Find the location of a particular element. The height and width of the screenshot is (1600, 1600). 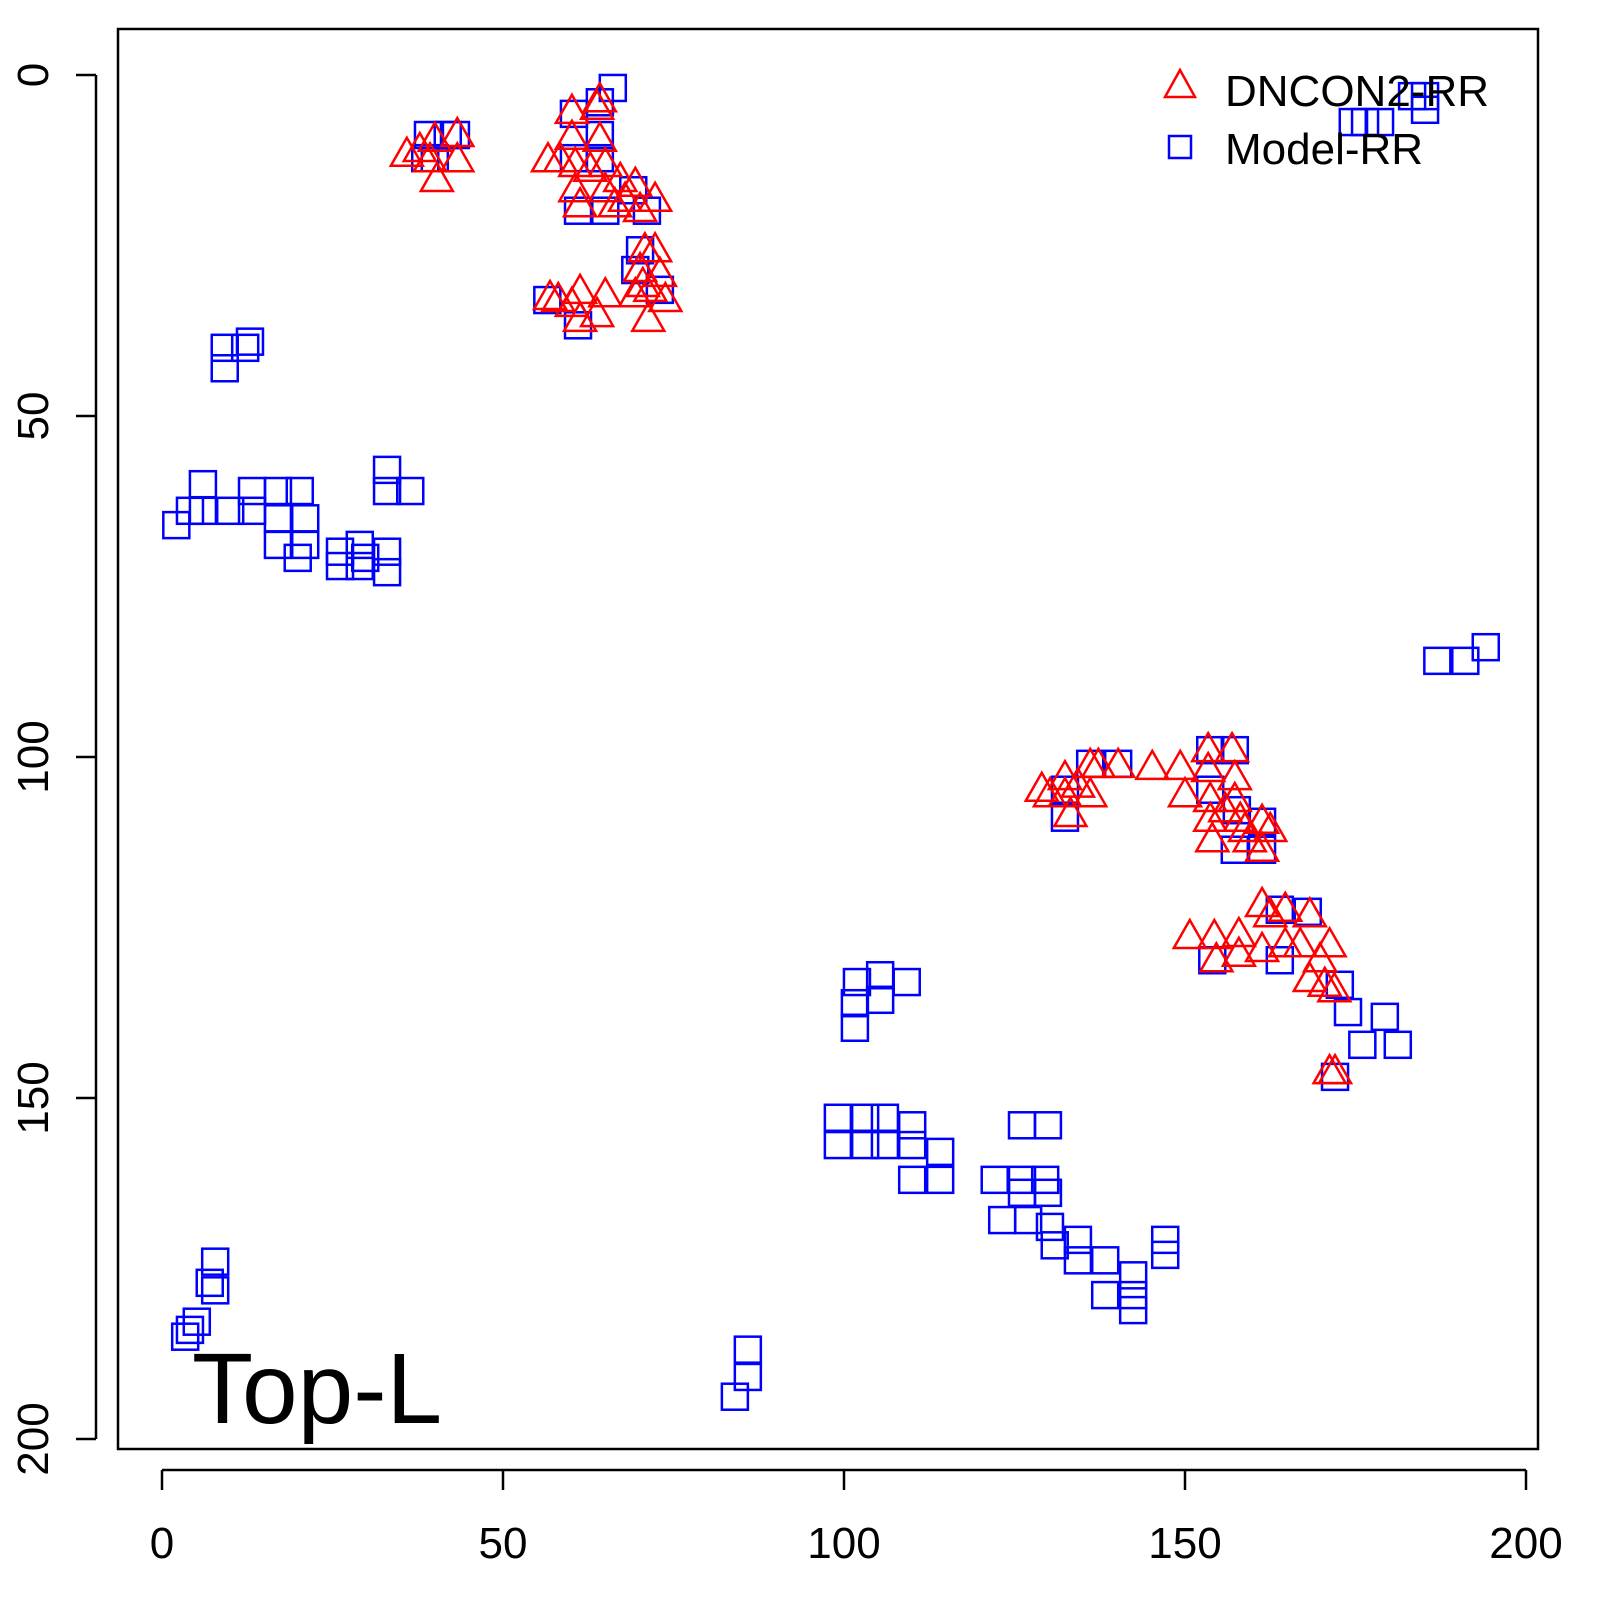

annotation-top-l: Top-L is located at coordinates (317, 1389).